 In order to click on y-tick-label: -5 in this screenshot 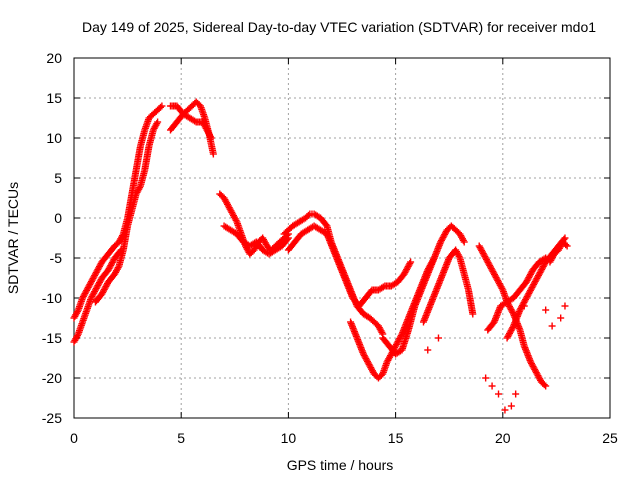, I will do `click(56, 258)`.